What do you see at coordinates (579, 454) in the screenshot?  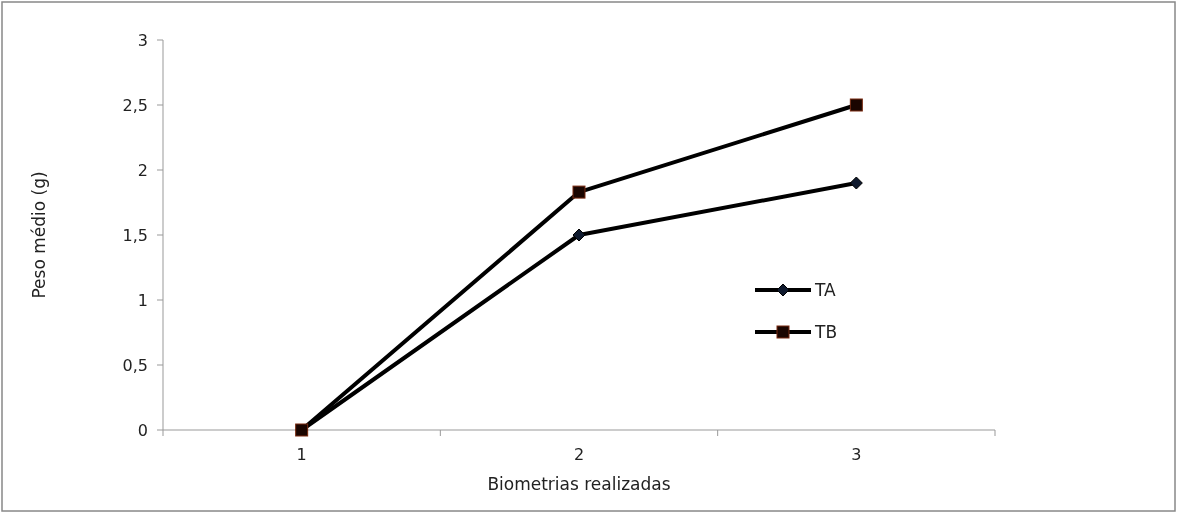 I see `x-tick-label: 2` at bounding box center [579, 454].